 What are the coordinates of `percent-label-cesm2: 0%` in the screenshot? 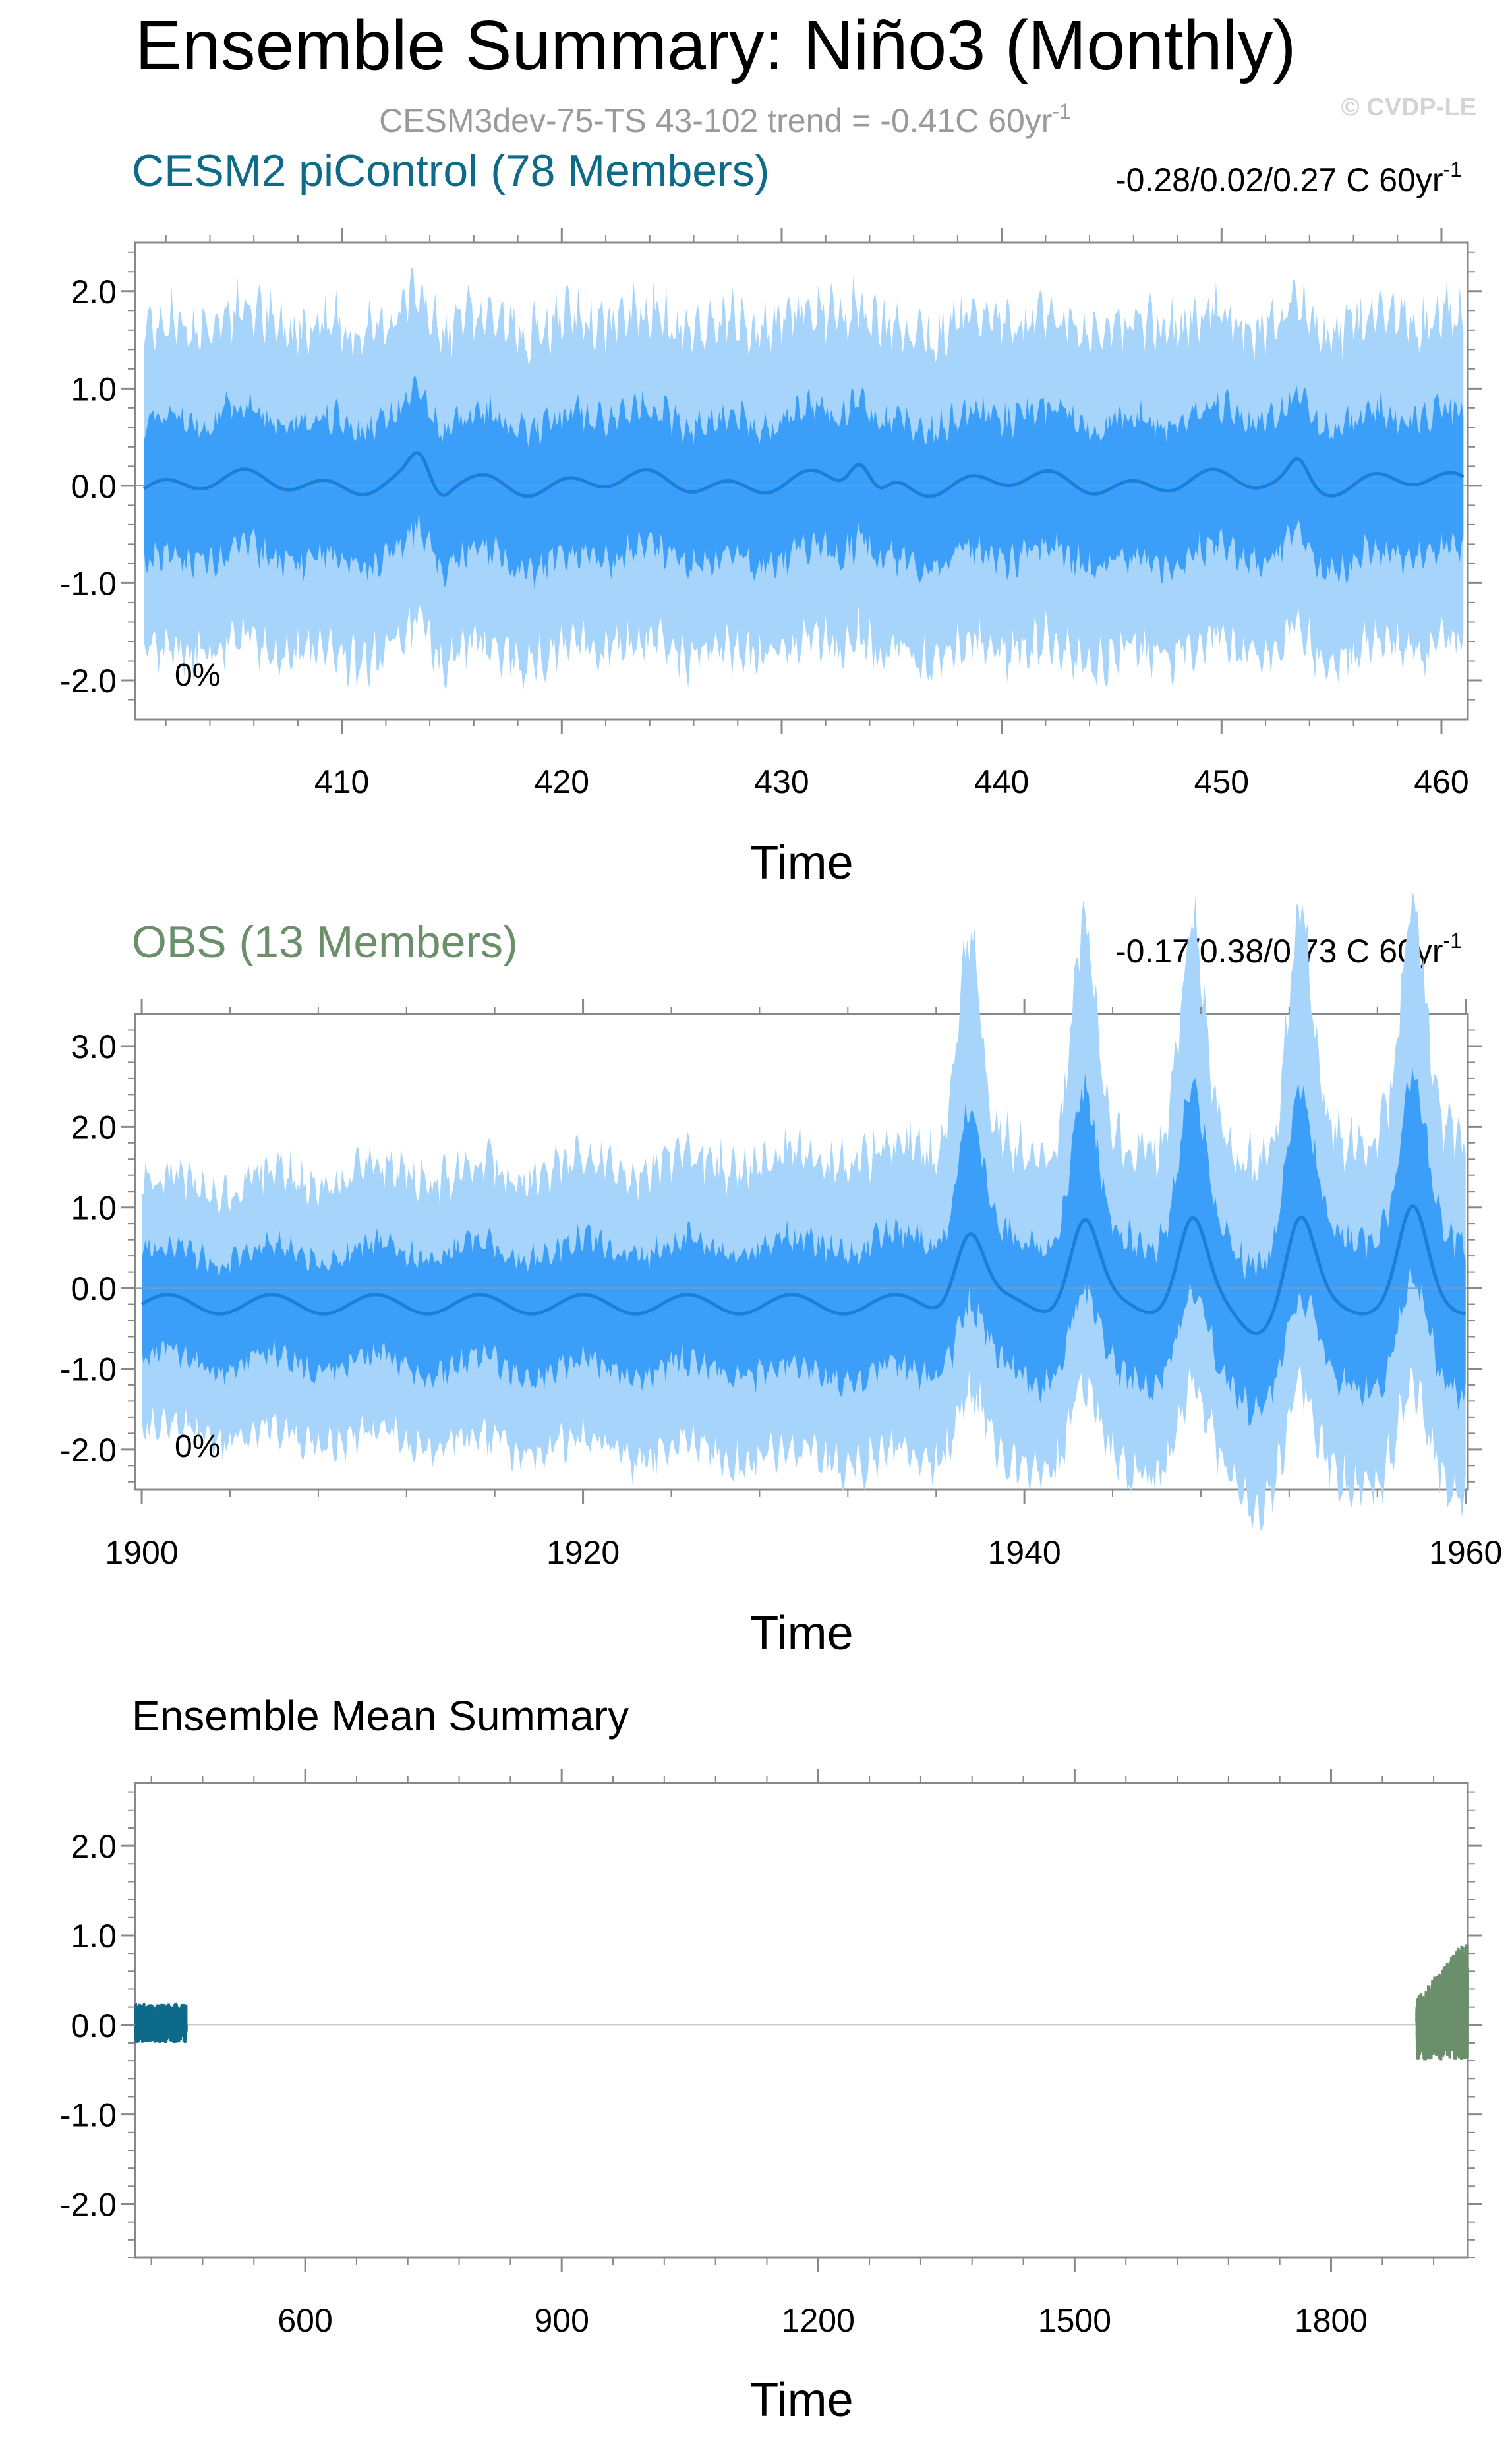 It's located at (197, 675).